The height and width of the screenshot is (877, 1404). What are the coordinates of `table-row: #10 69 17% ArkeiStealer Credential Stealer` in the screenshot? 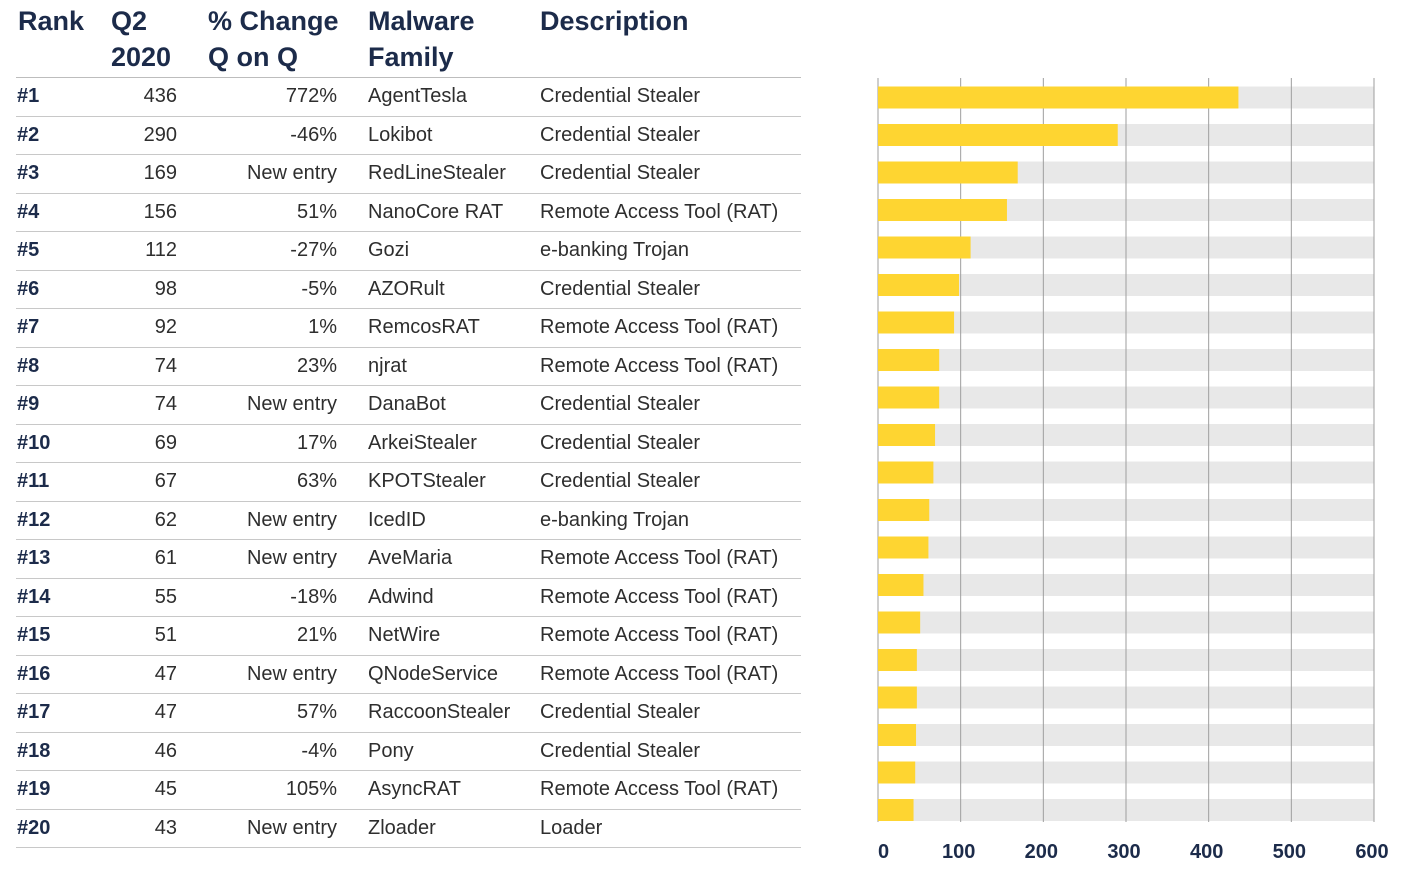 It's located at (408, 444).